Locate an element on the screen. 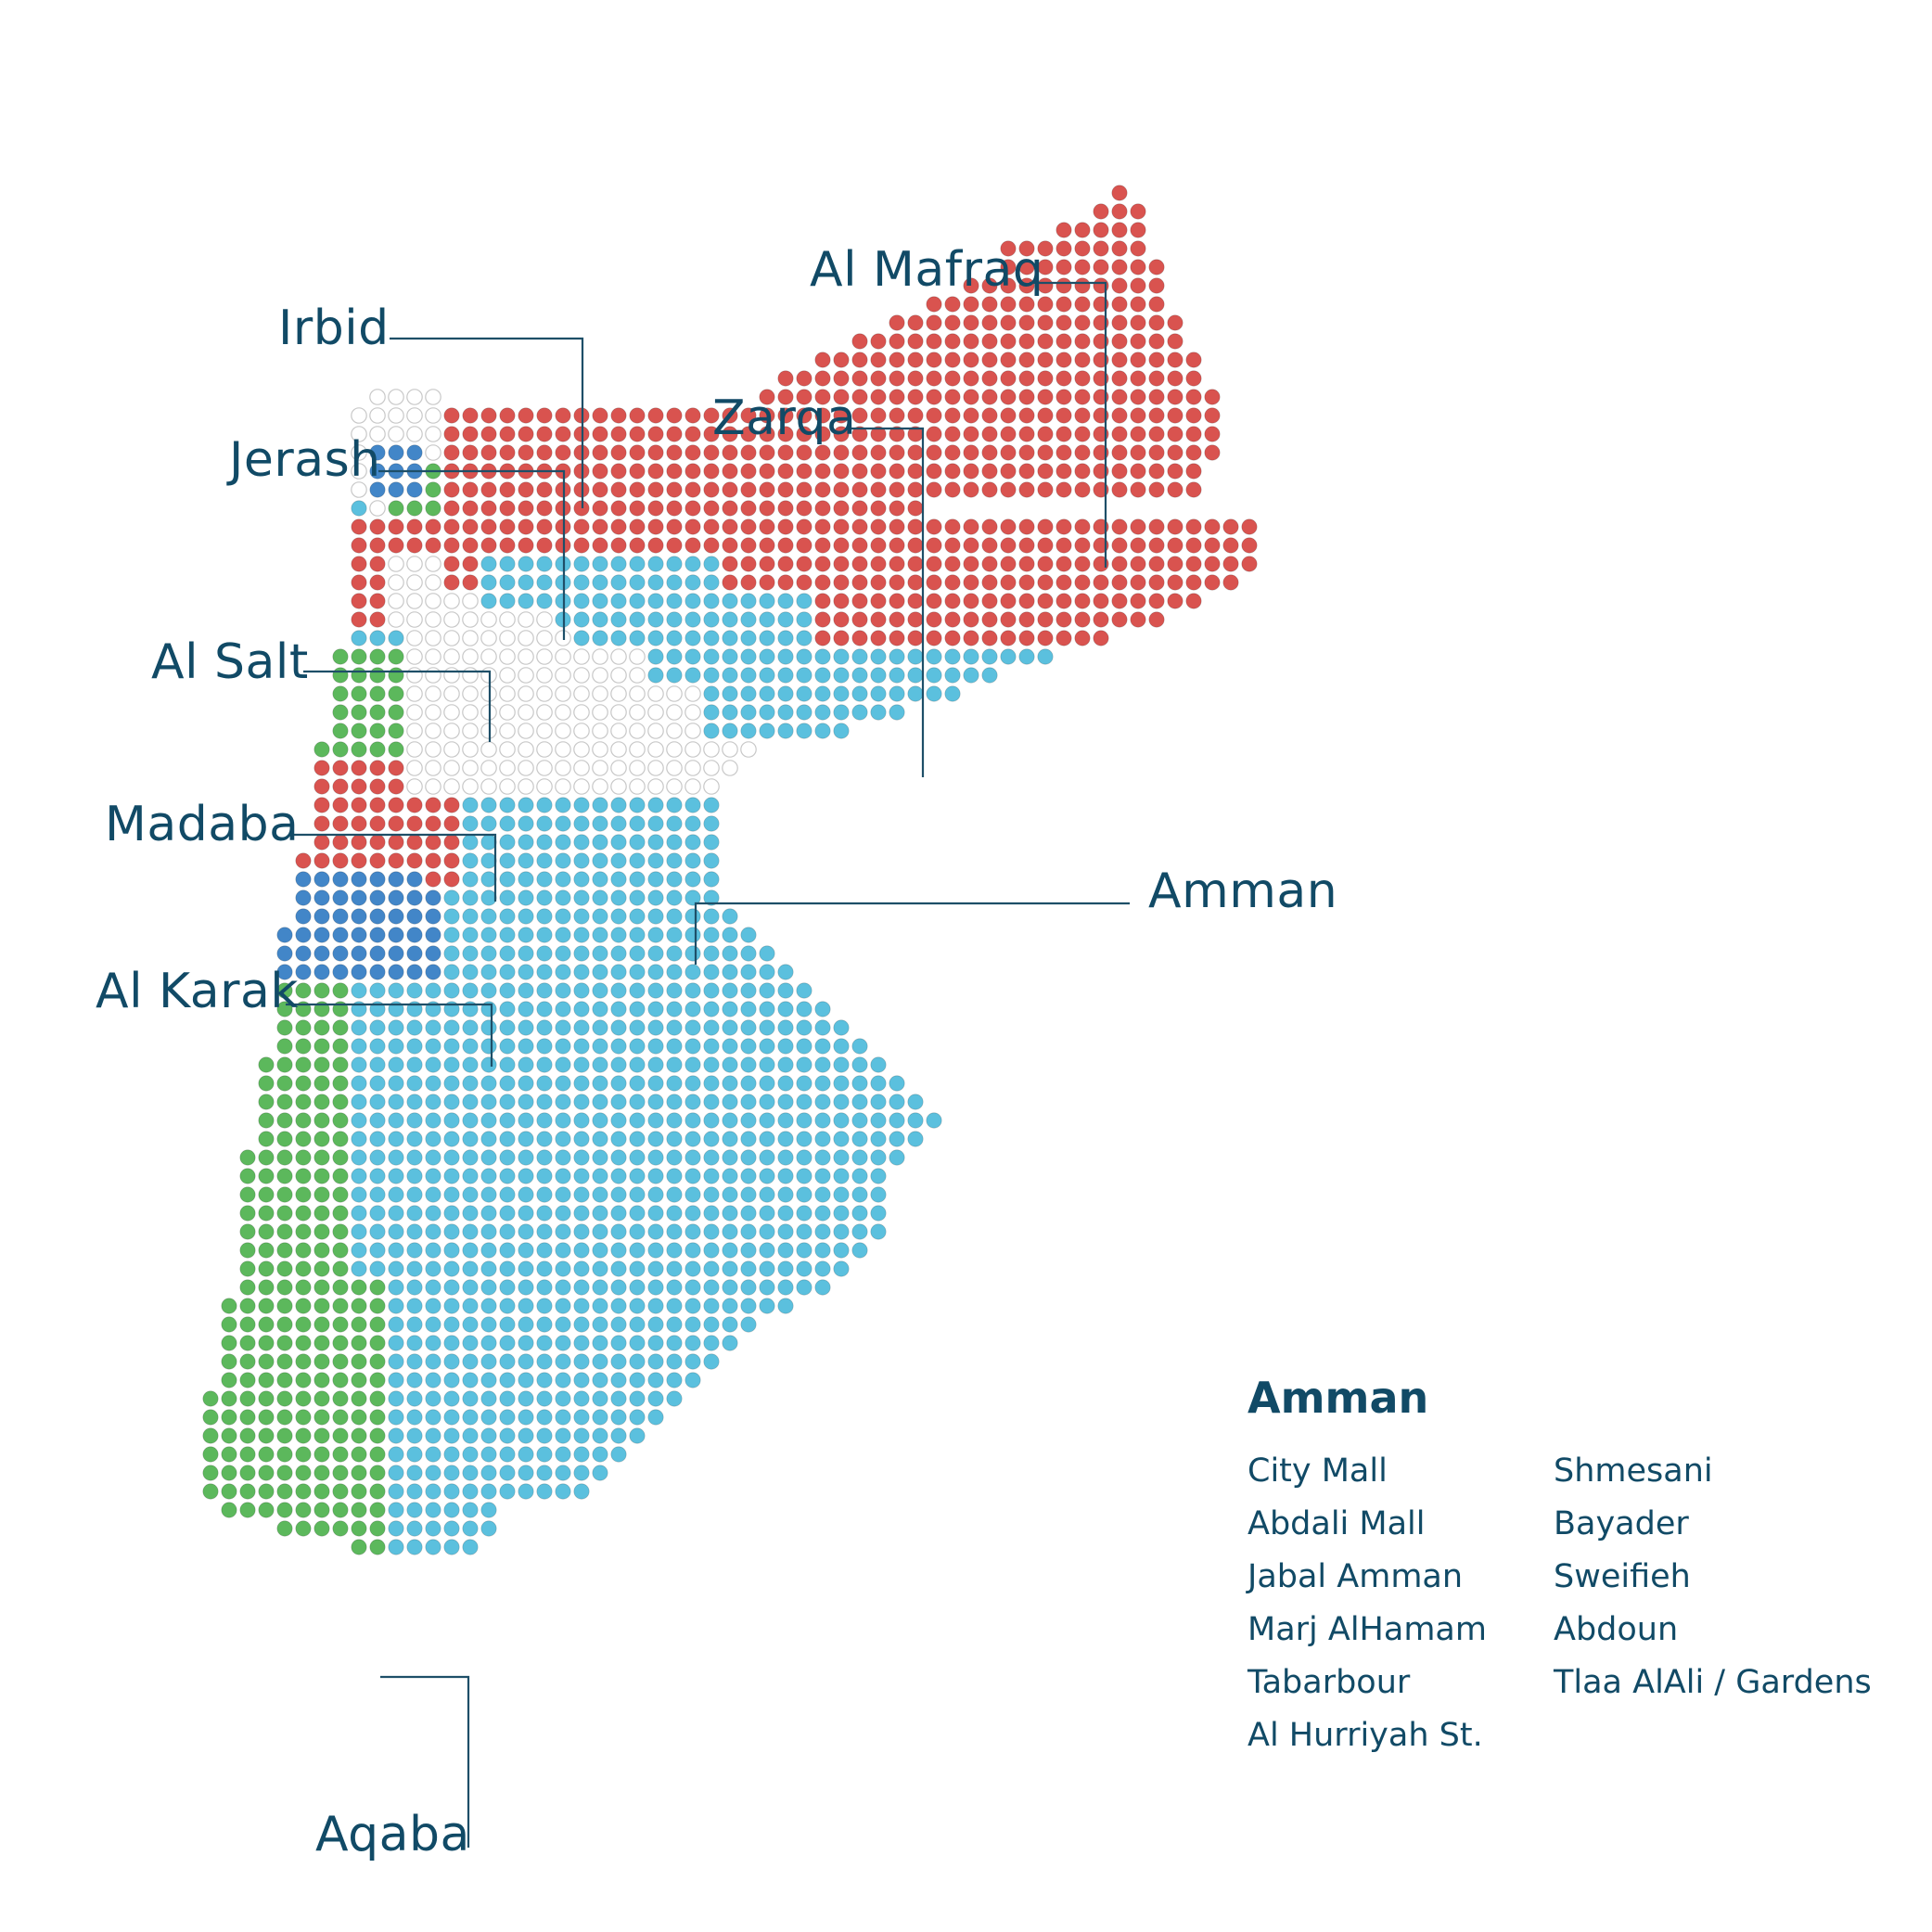  madaba-label: Madaba is located at coordinates (202, 824).